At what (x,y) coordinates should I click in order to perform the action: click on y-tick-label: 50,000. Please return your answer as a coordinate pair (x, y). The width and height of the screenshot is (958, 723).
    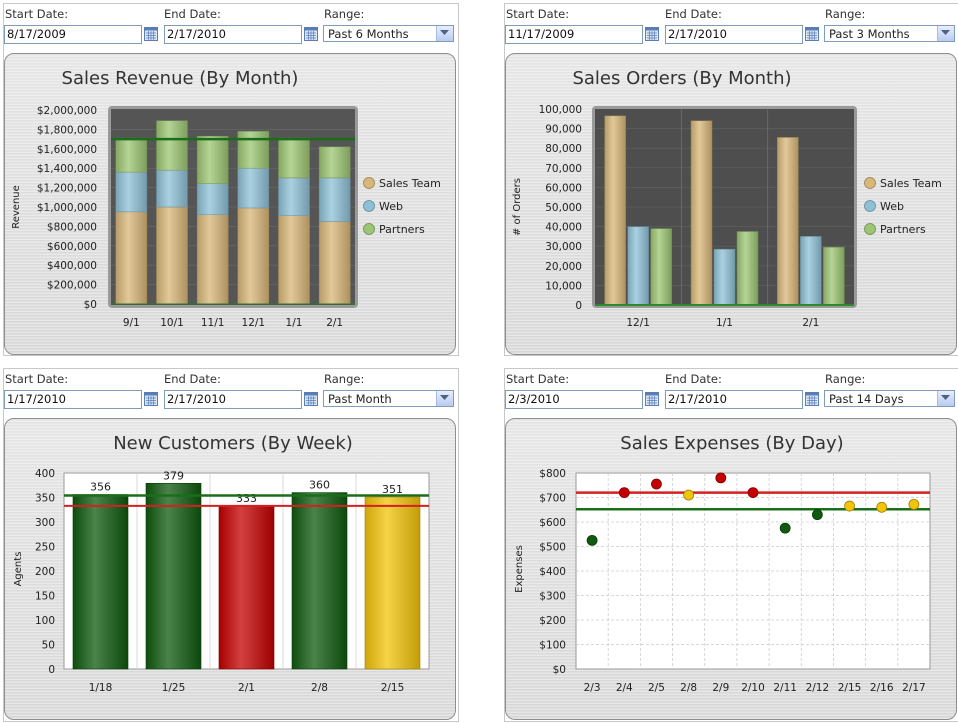
    Looking at the image, I should click on (563, 208).